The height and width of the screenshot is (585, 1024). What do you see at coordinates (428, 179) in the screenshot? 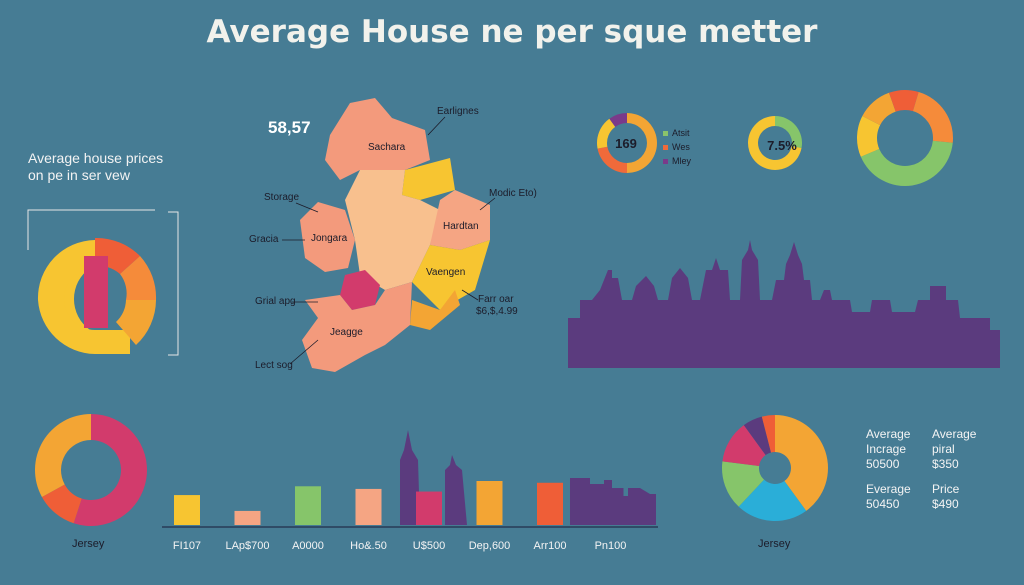
I see `map-region-yellow-n` at bounding box center [428, 179].